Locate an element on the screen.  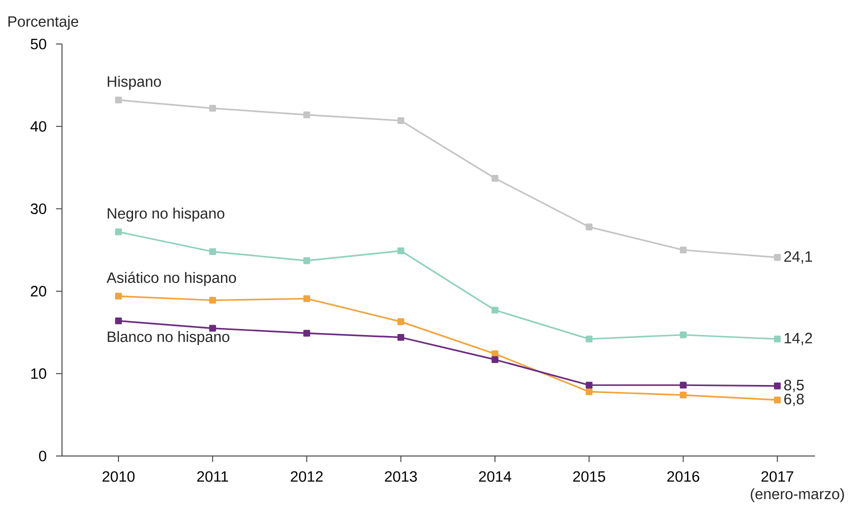
x-tick-label: 2016 is located at coordinates (683, 476).